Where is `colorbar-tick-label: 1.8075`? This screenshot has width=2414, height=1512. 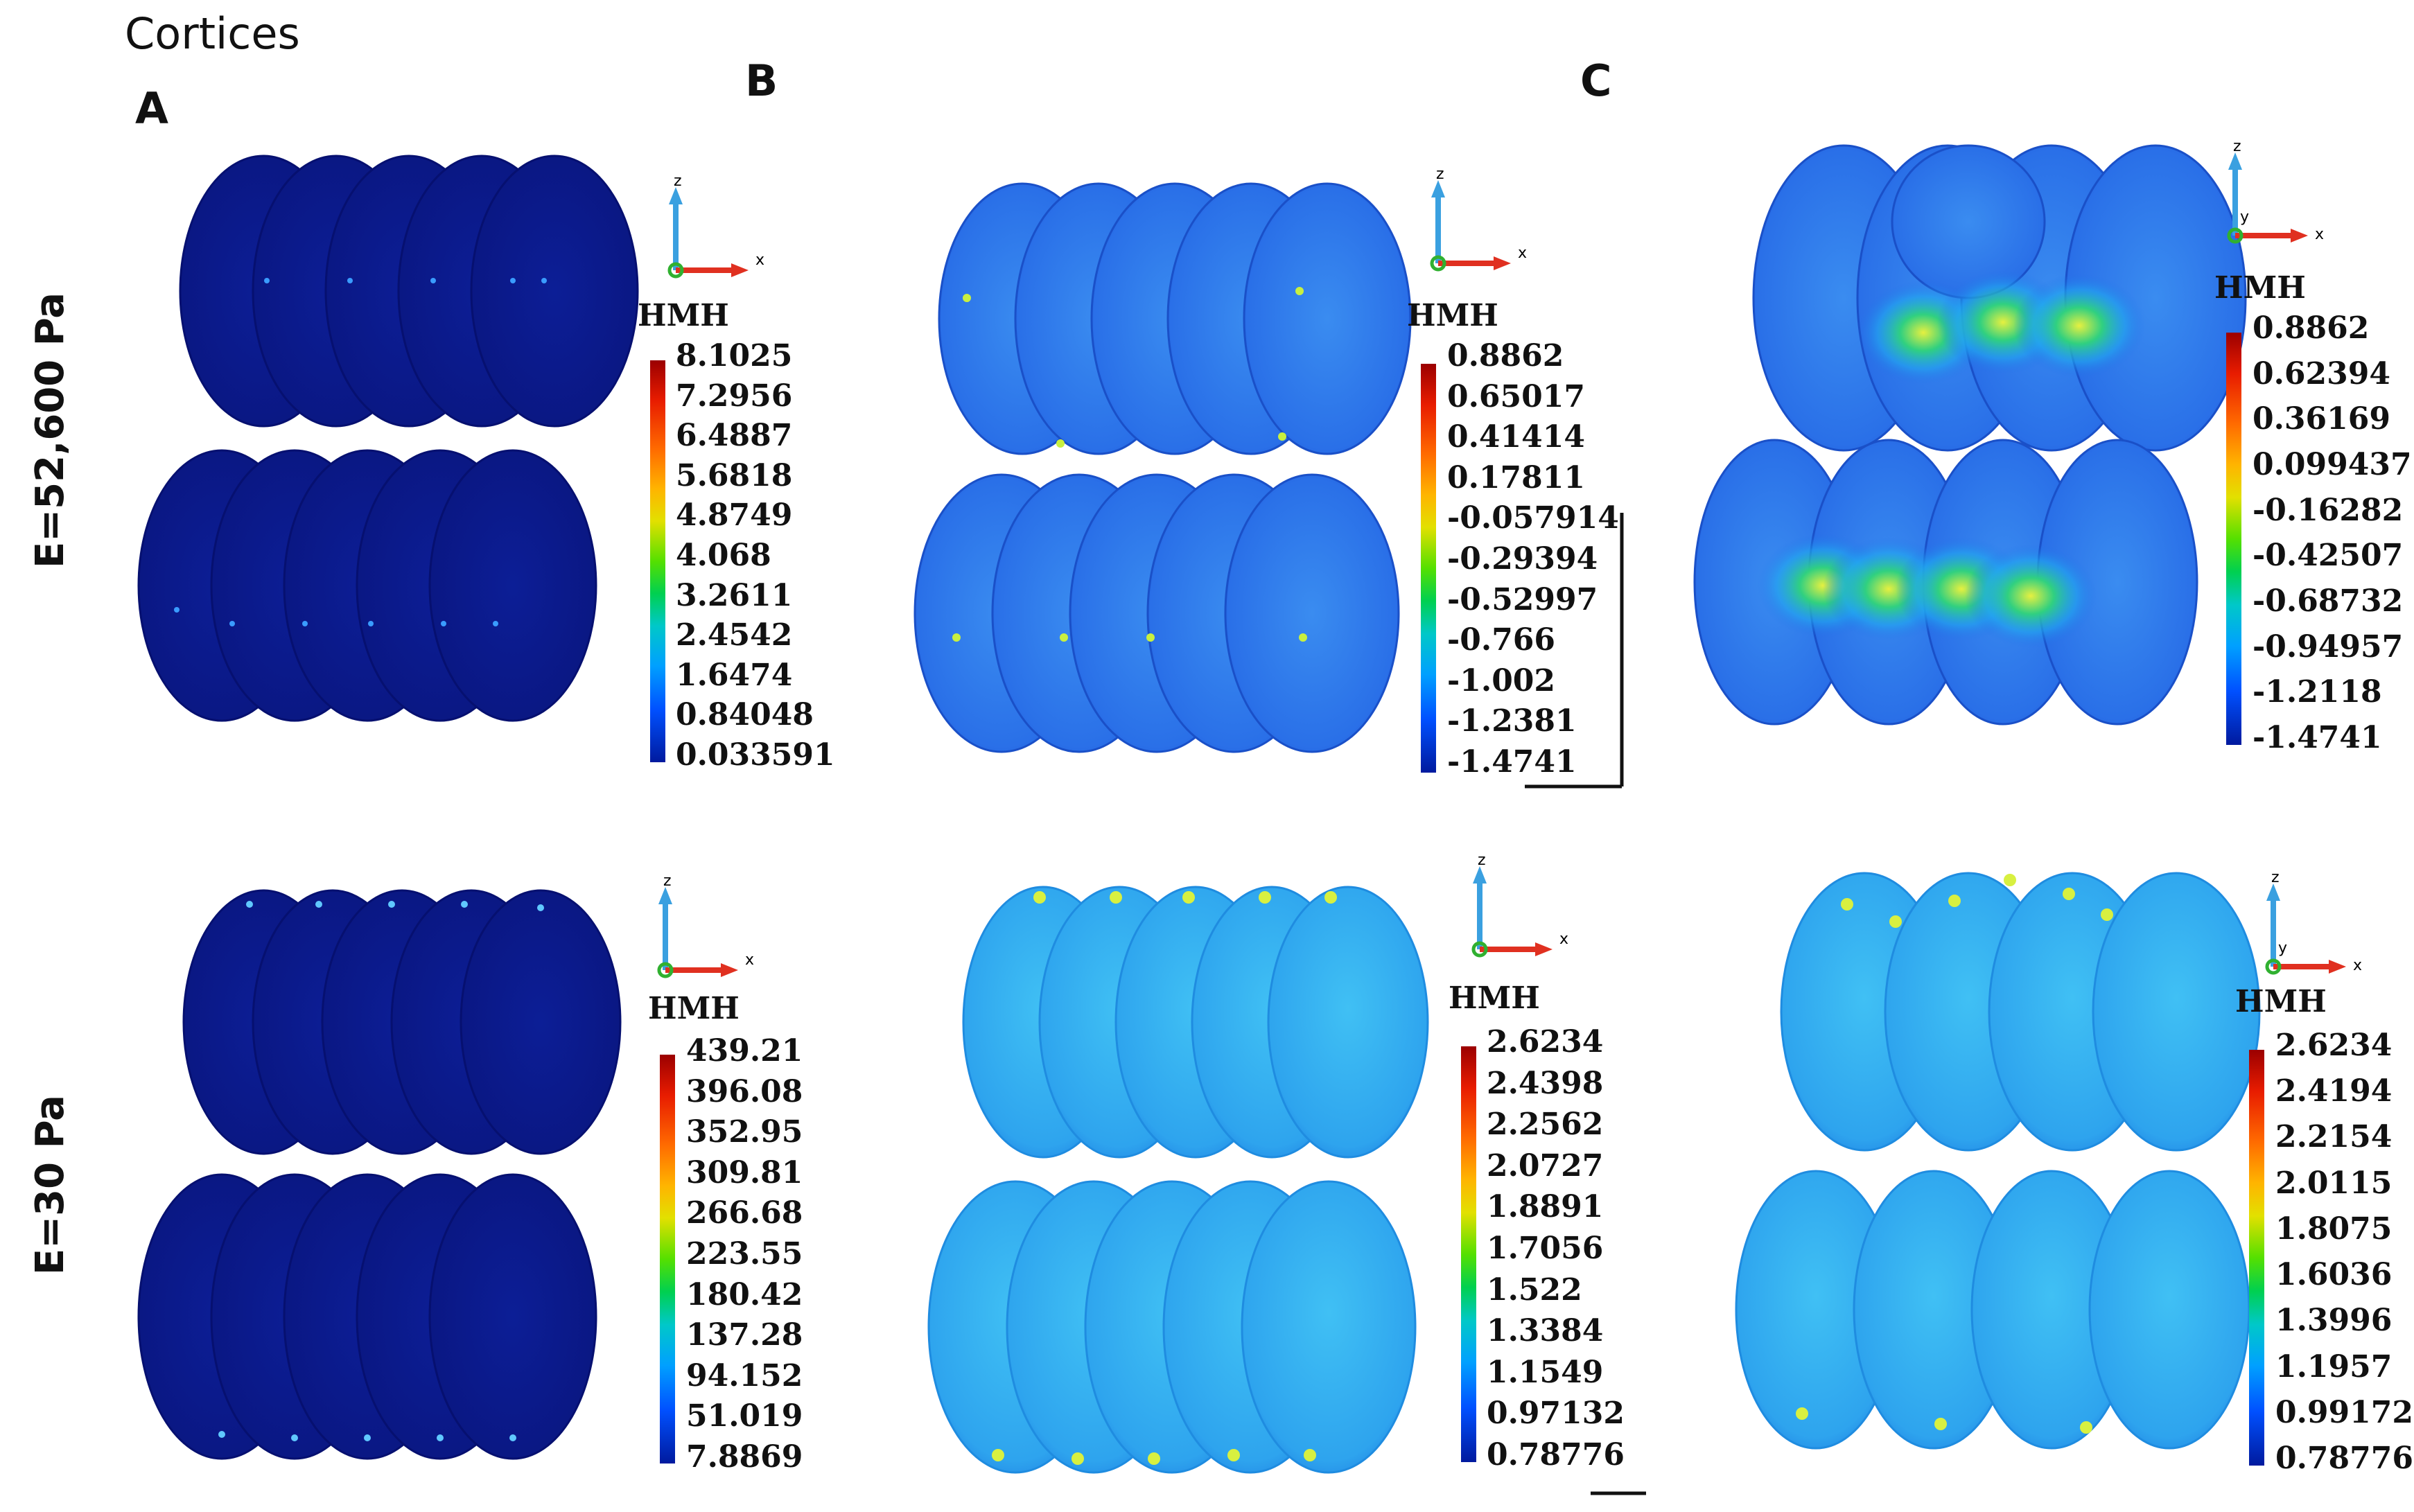
colorbar-tick-label: 1.8075 is located at coordinates (2334, 1229).